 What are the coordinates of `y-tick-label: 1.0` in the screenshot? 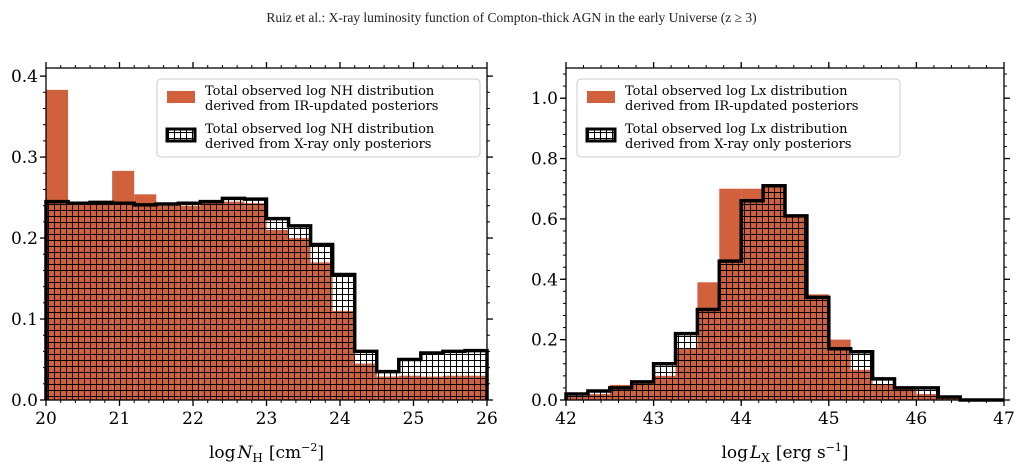 It's located at (544, 99).